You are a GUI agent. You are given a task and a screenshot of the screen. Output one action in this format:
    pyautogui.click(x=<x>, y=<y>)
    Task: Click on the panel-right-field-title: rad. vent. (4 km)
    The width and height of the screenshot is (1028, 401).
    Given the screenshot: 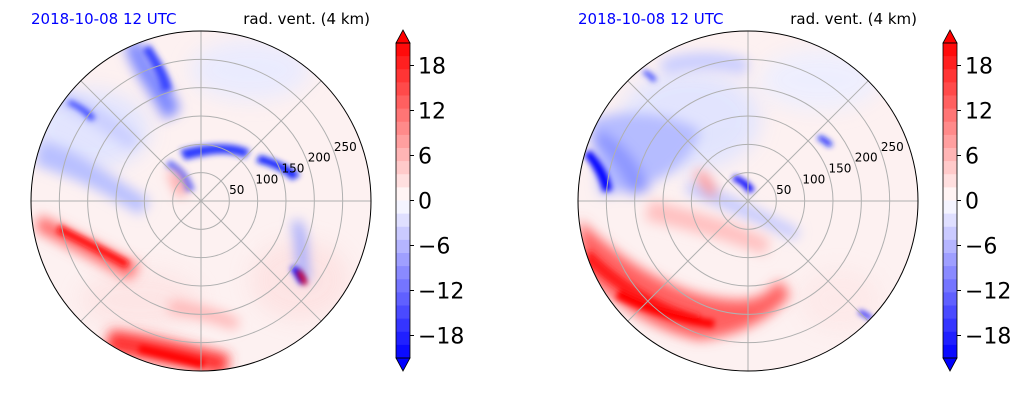 What is the action you would take?
    pyautogui.click(x=853, y=19)
    